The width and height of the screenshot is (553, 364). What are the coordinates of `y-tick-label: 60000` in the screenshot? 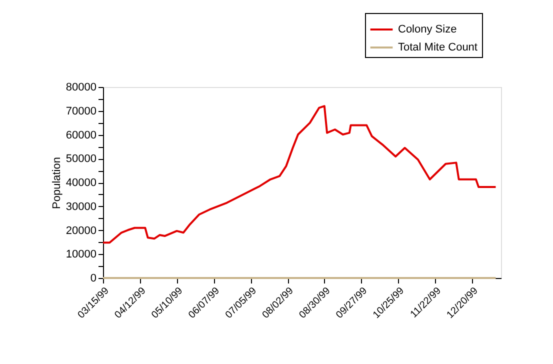 It's located at (81, 135).